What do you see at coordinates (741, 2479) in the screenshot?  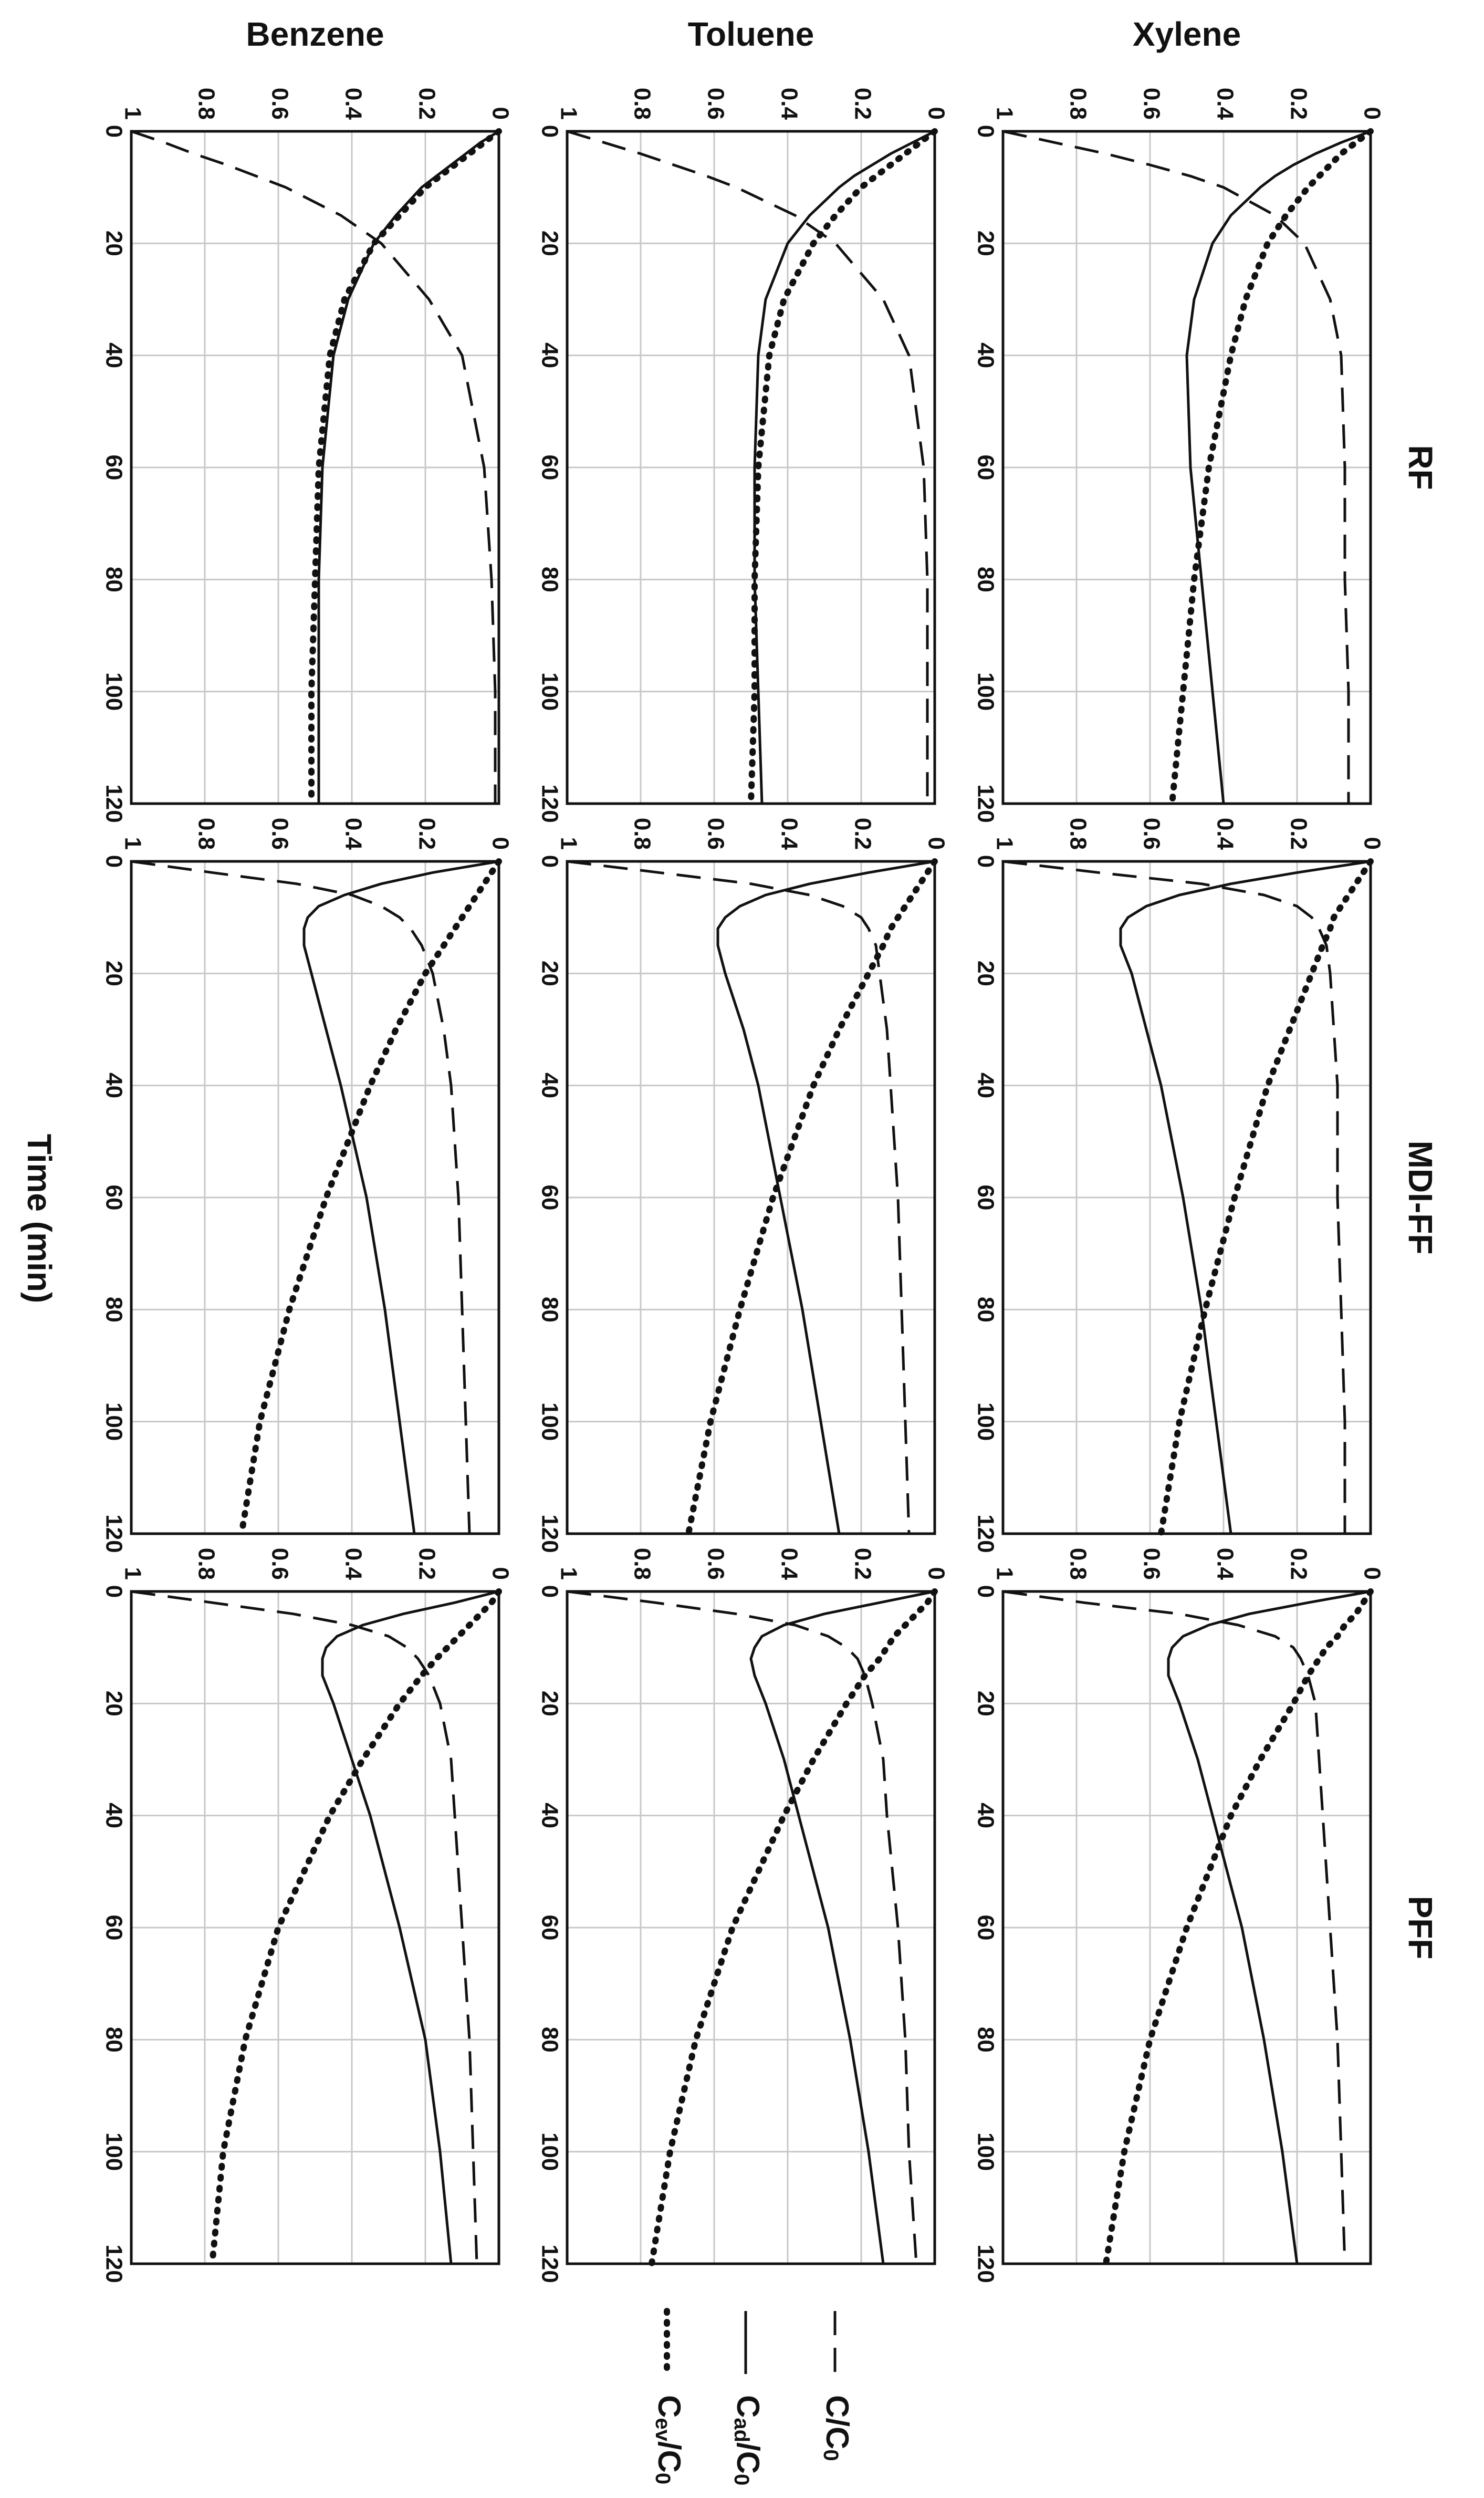 I see `legend-label-subscript: 0` at bounding box center [741, 2479].